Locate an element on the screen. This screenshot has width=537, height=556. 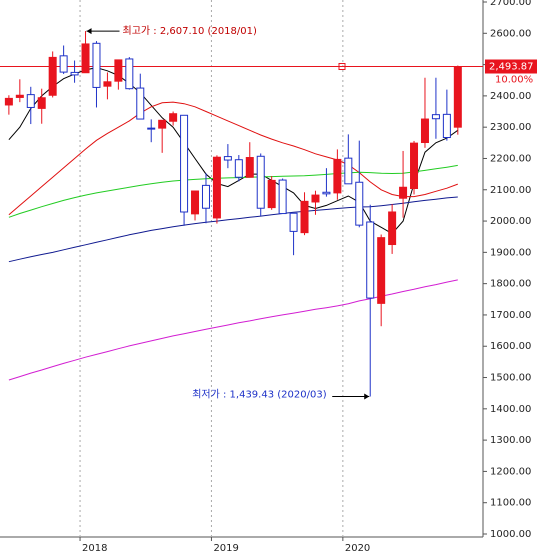
y-tick-label: 1700.00 is located at coordinates (510, 315).